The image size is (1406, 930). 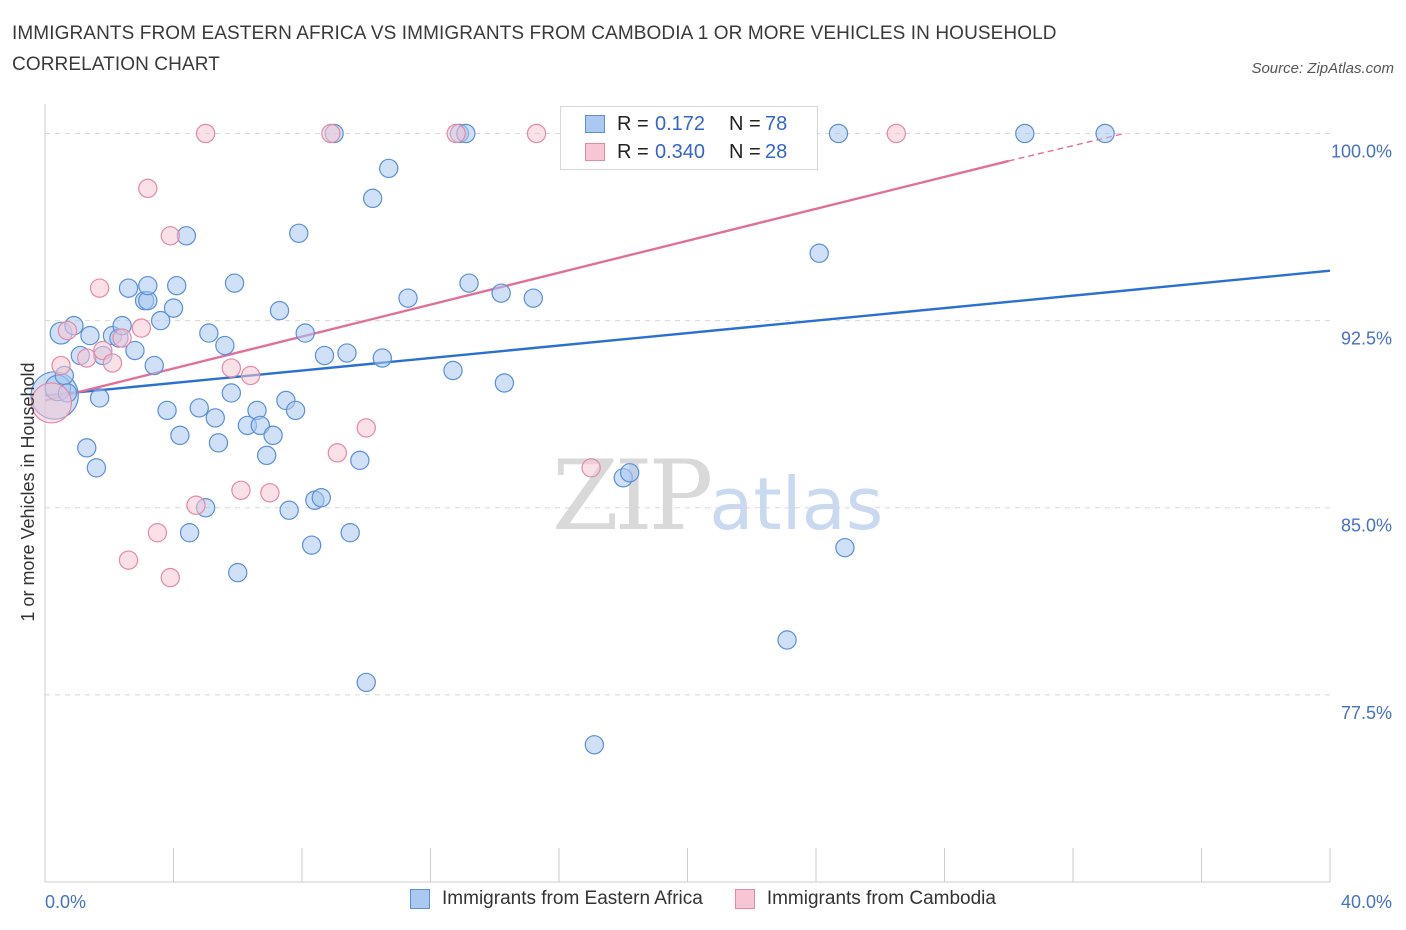 I want to click on source-note: Source: ZipAtlas.com, so click(x=1322, y=68).